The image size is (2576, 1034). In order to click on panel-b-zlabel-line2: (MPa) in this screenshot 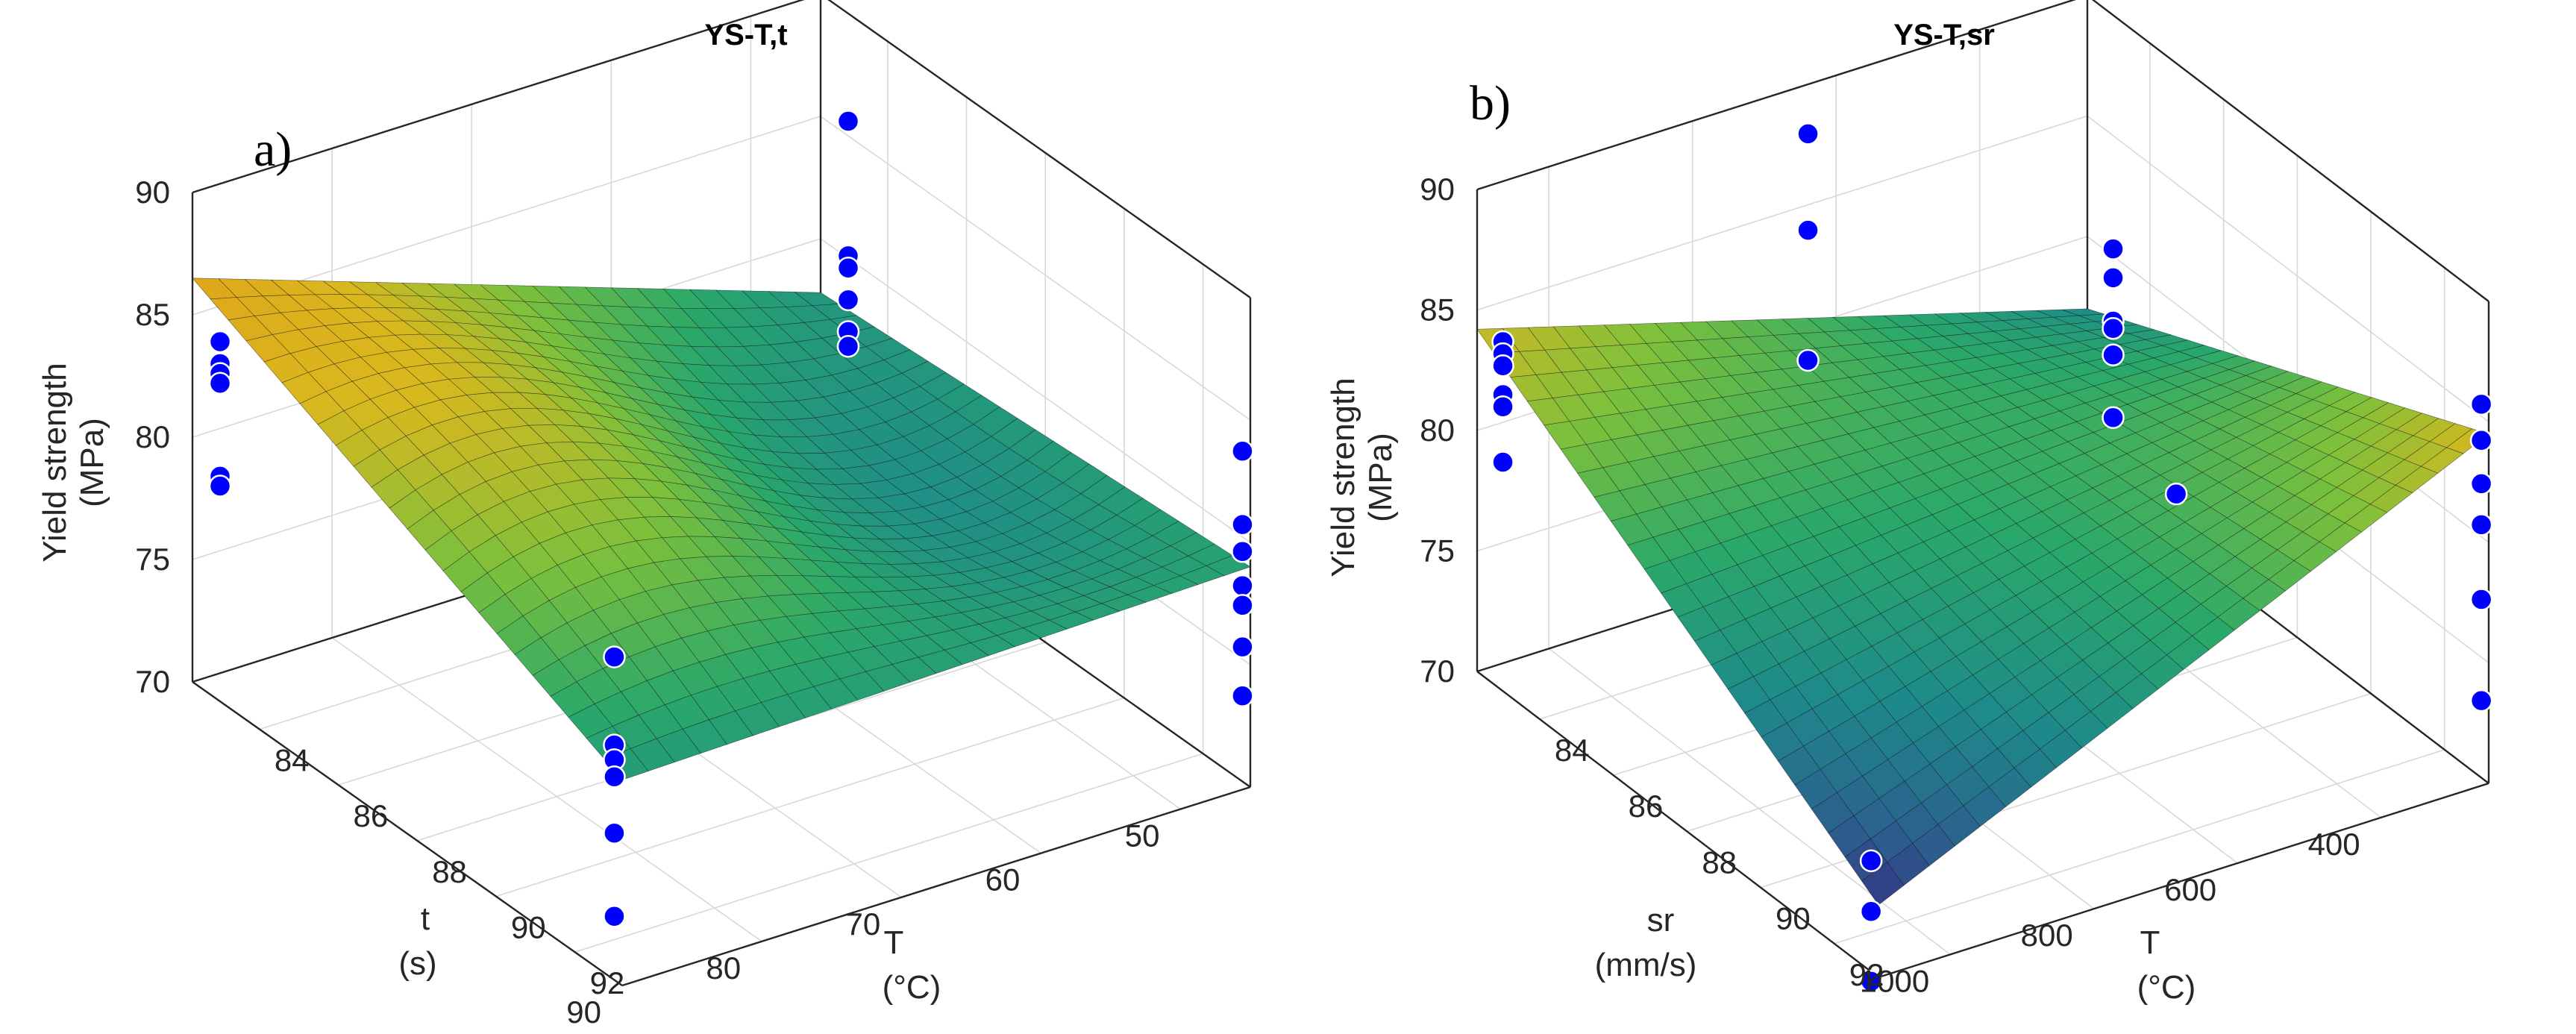, I will do `click(1380, 478)`.